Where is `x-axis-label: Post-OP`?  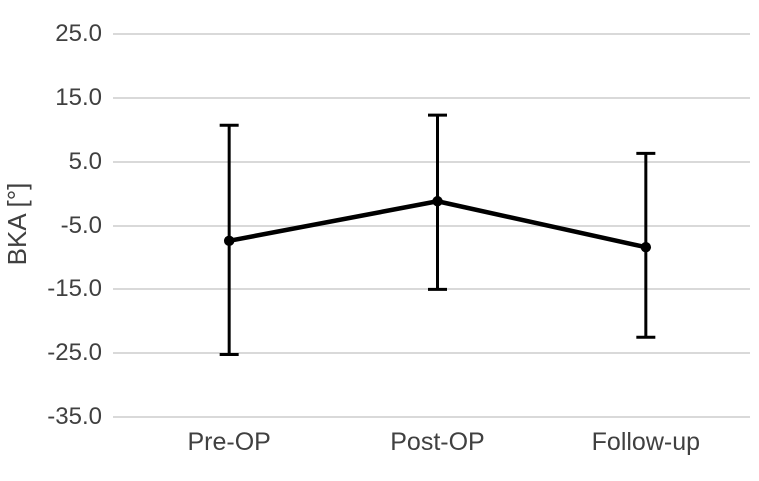 x-axis-label: Post-OP is located at coordinates (437, 442).